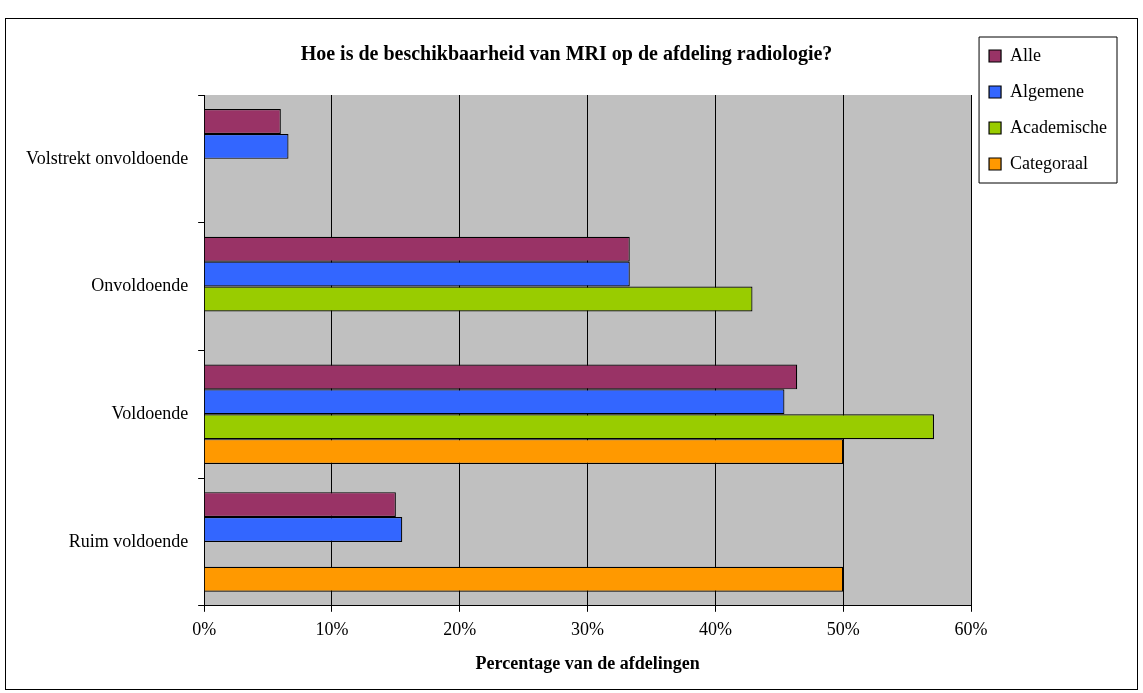  Describe the element at coordinates (128, 540) in the screenshot. I see `y-tick-label: Ruim voldoende` at that location.